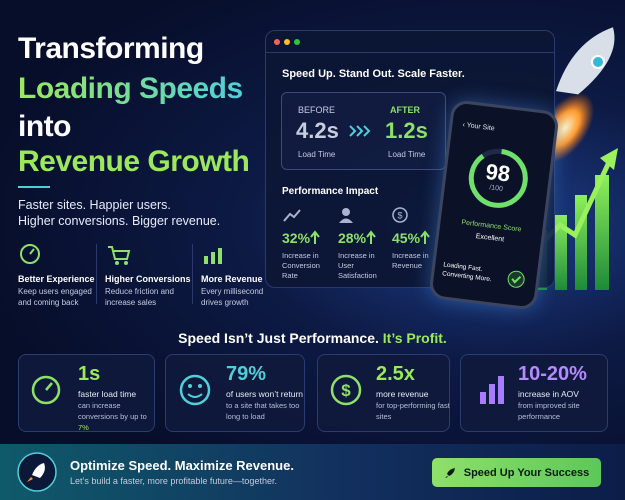 The width and height of the screenshot is (625, 500). I want to click on after-value: 1.2s, so click(406, 130).